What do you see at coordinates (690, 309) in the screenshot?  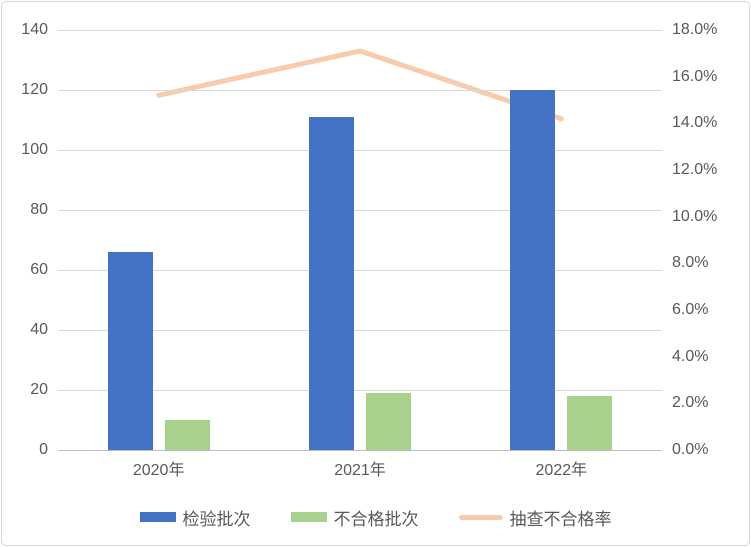 I see `right-axis-tick-label: 6.0%` at bounding box center [690, 309].